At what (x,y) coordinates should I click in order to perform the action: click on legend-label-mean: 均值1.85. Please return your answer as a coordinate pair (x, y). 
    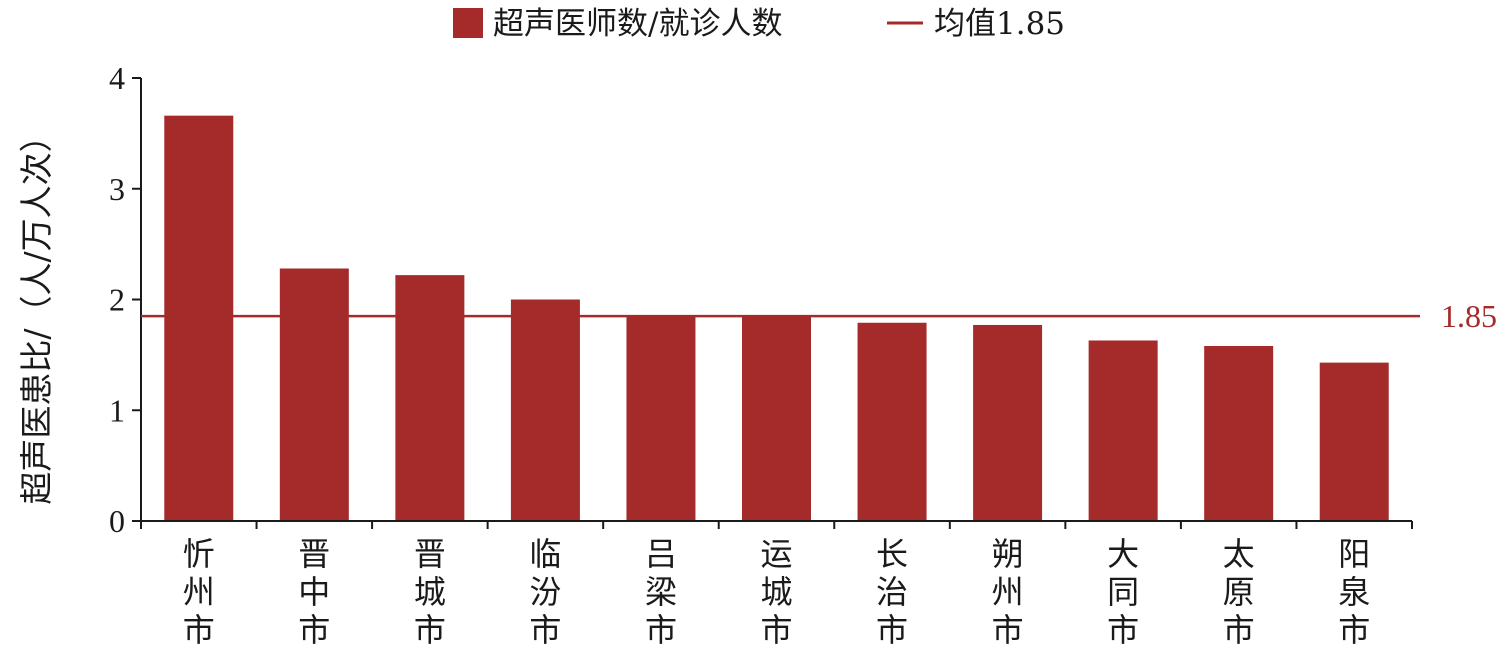
    Looking at the image, I should click on (999, 24).